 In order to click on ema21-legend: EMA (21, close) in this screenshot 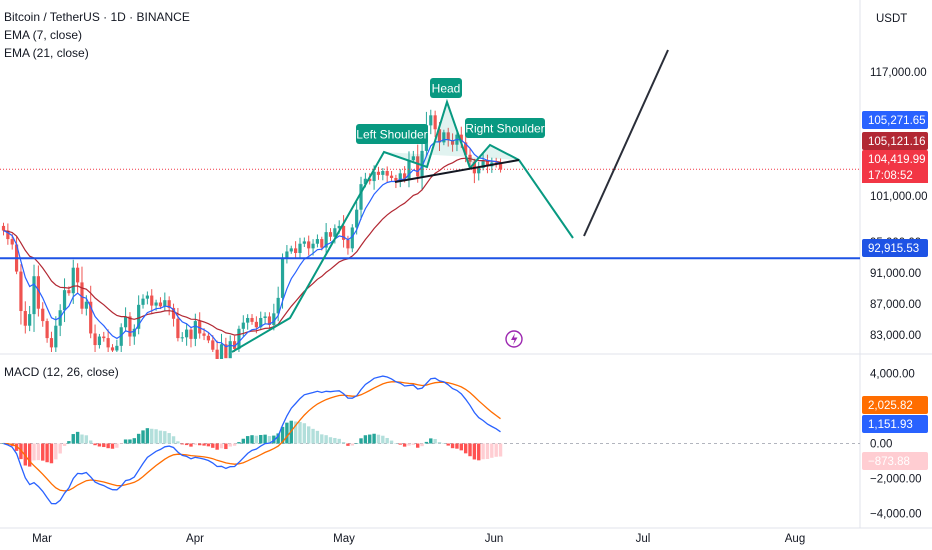, I will do `click(46, 53)`.